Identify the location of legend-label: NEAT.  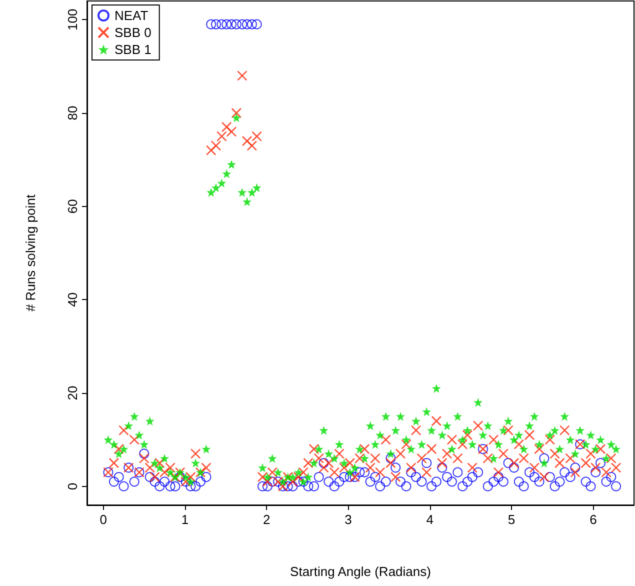
(131, 15).